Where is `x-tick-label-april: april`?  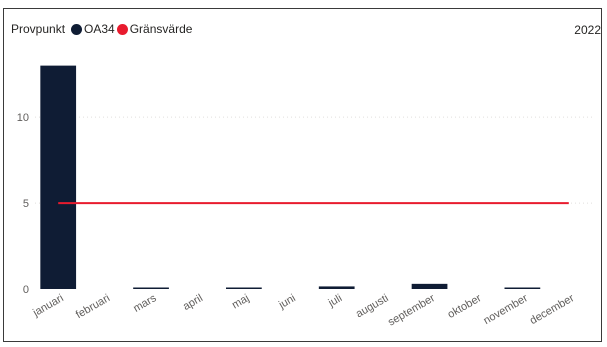 x-tick-label-april: april is located at coordinates (193, 302).